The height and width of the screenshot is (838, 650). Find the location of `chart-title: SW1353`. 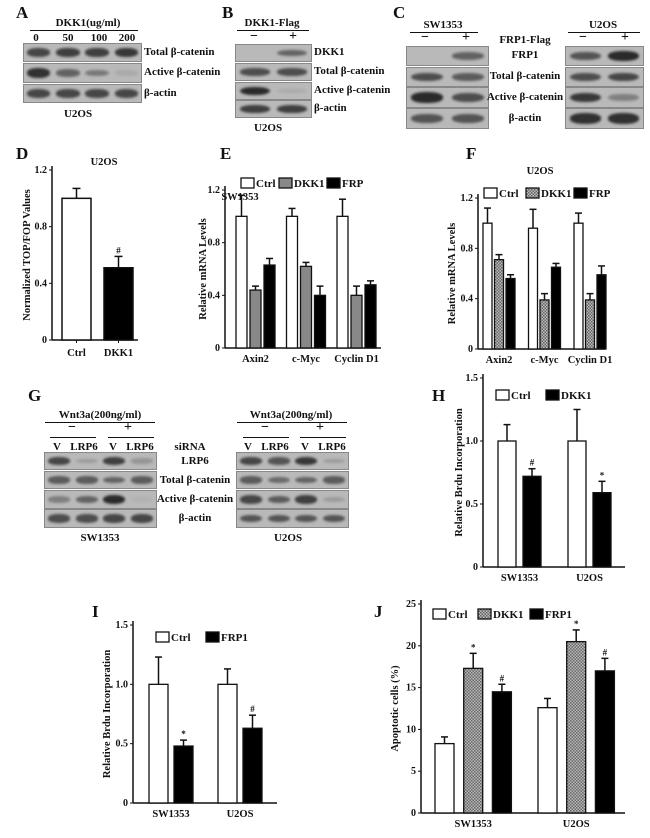

chart-title: SW1353 is located at coordinates (239, 197).